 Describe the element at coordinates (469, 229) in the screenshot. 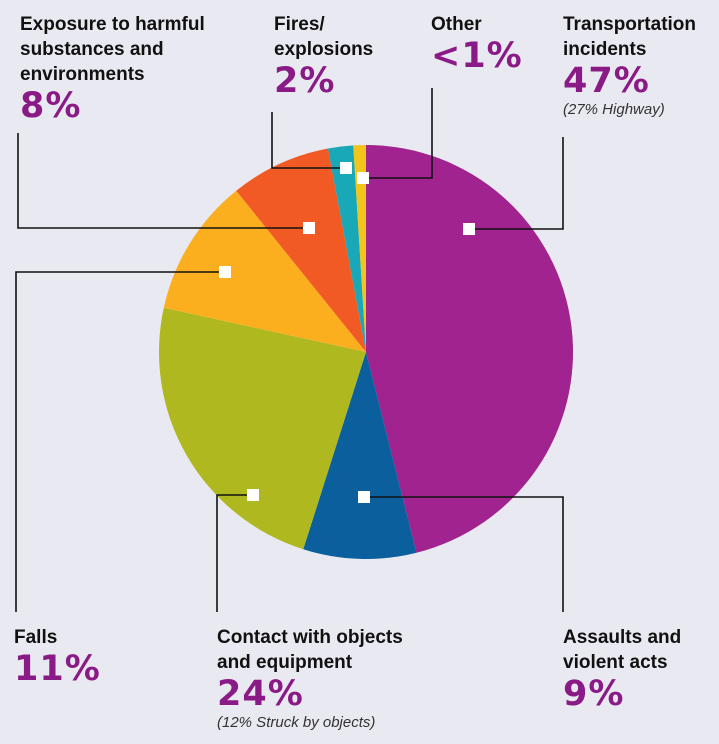

I see `marker-square-transport` at that location.